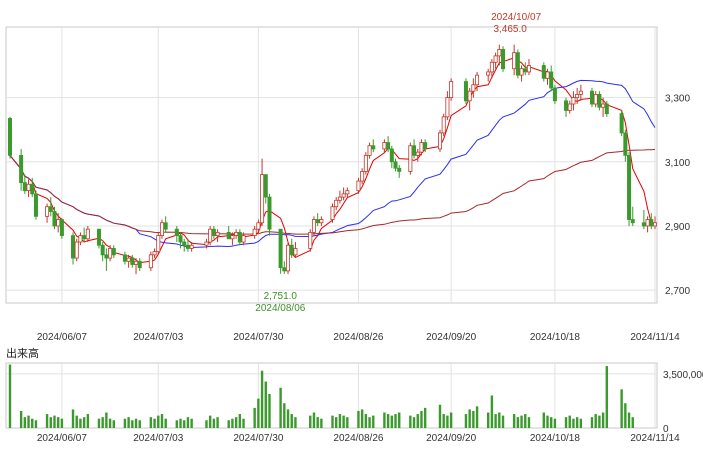 The image size is (703, 454). I want to click on date-tick-label: 2024/07/30, so click(258, 337).